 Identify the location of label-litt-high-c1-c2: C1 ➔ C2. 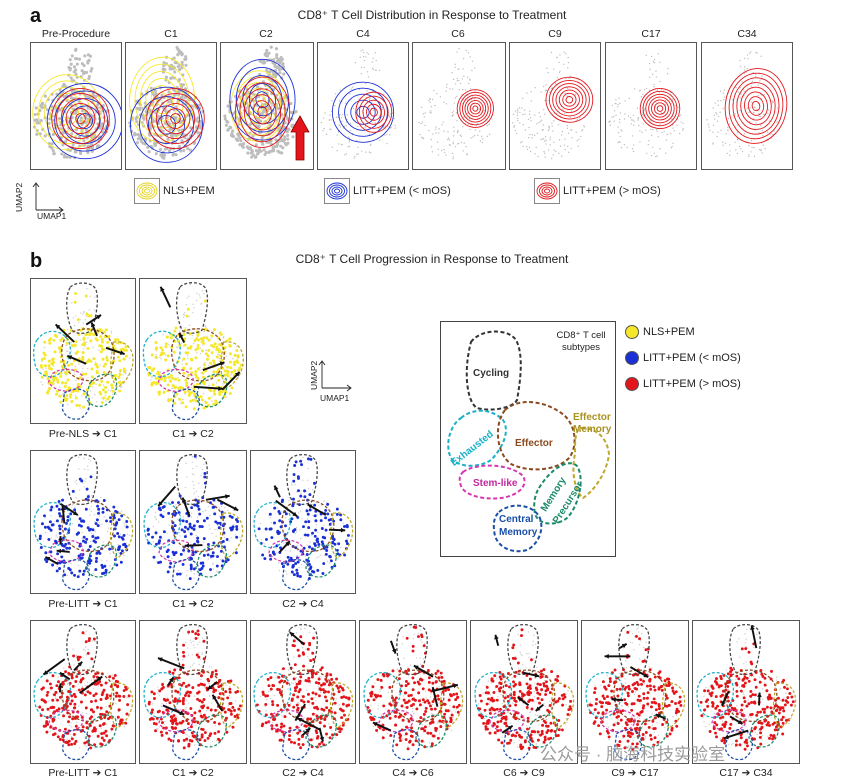
(193, 773).